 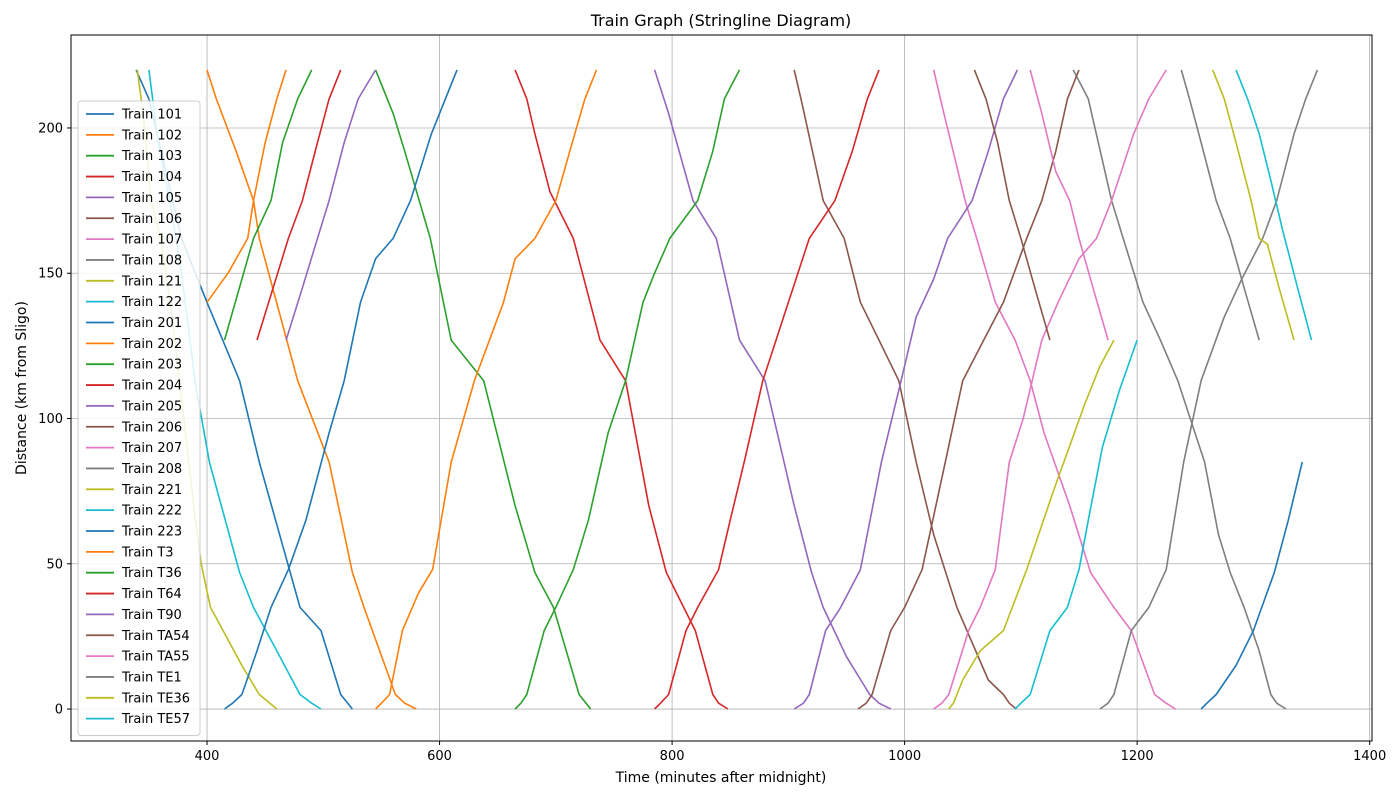 I want to click on legend-label: Train 108, so click(x=151, y=260).